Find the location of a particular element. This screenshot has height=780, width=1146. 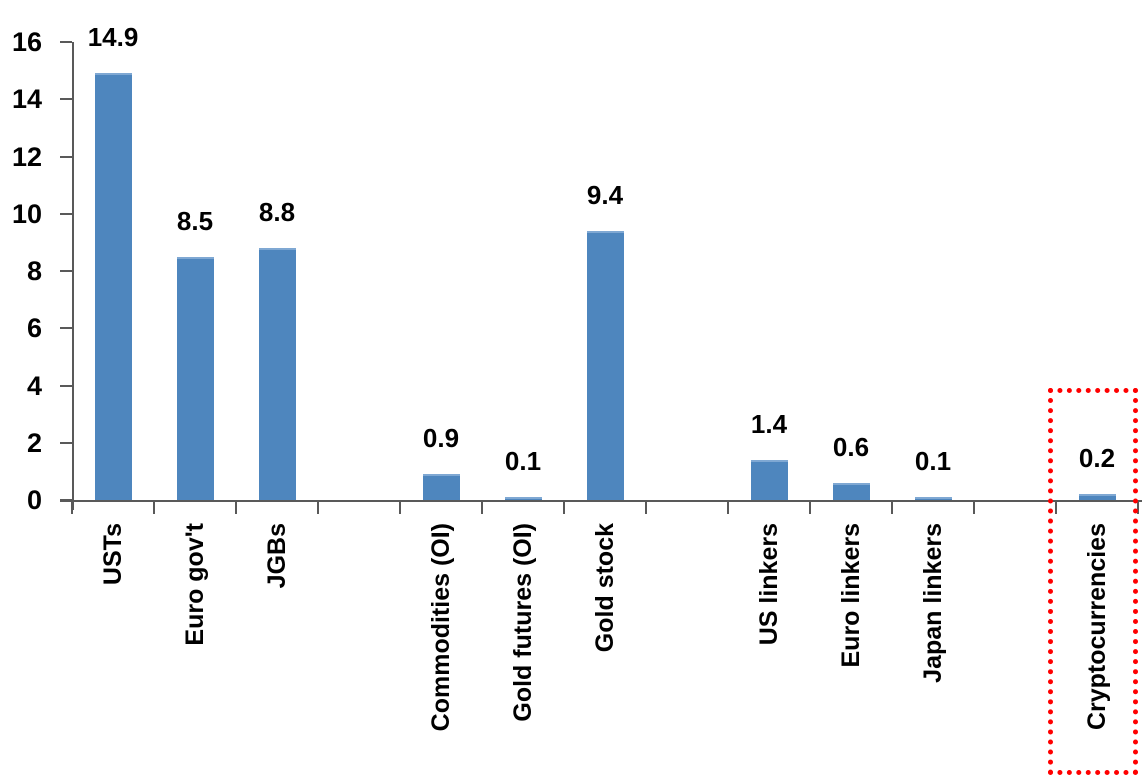

data-label: 1.4 is located at coordinates (769, 424).